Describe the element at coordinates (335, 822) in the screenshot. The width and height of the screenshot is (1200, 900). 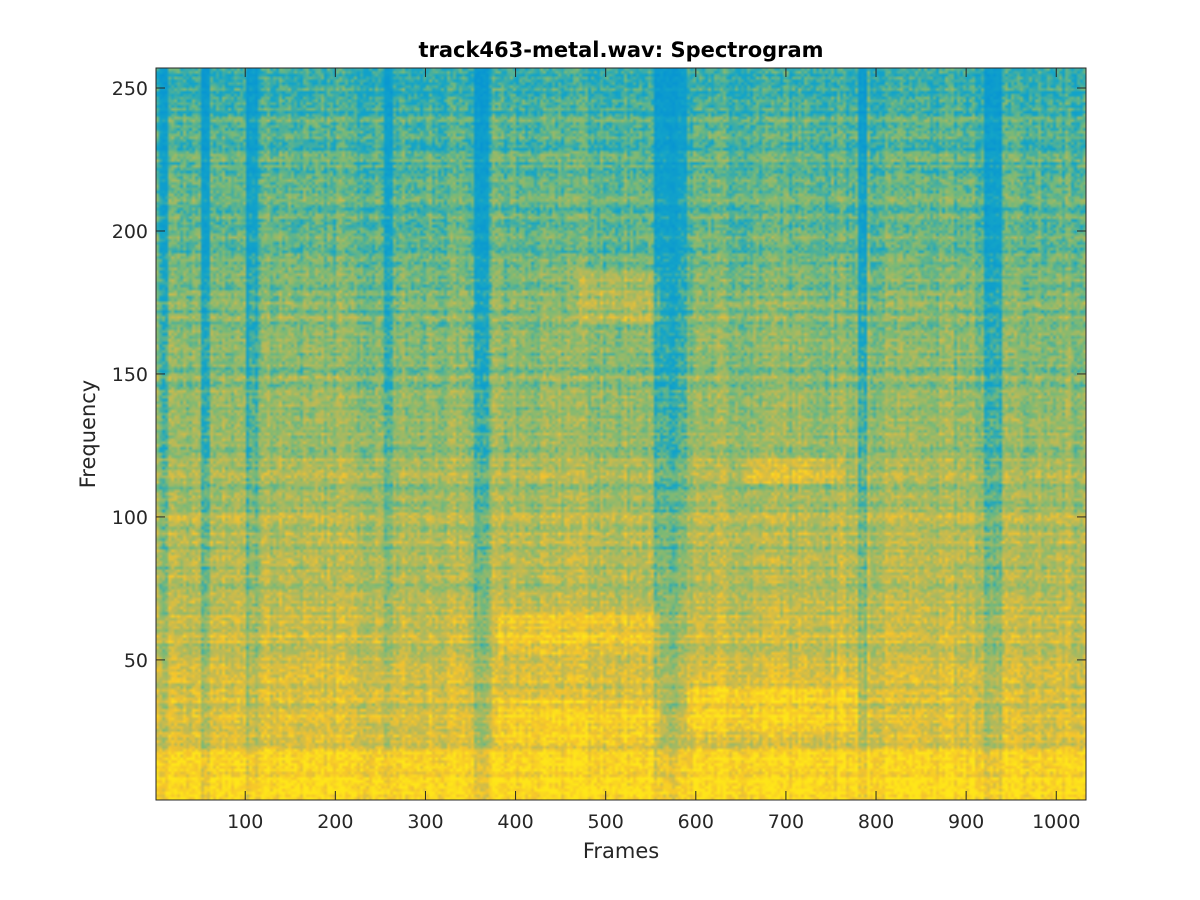
I see `x-tick-label: 200` at that location.